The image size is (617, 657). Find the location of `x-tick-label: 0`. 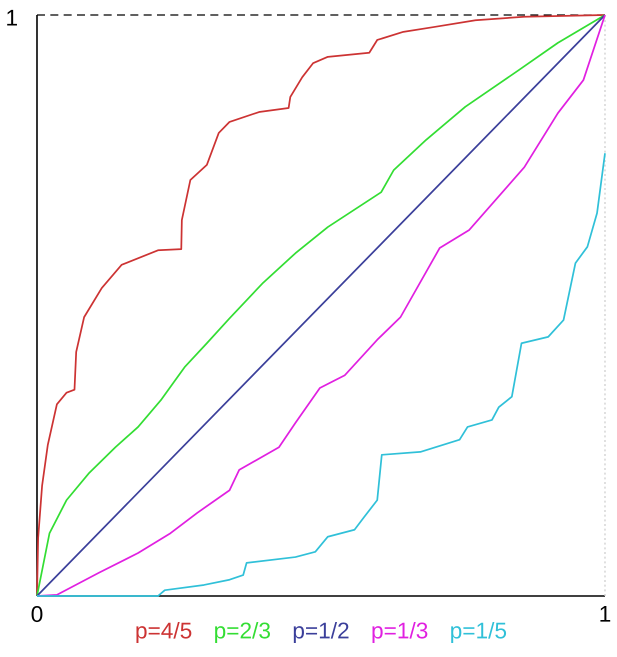

x-tick-label: 0 is located at coordinates (37, 614).